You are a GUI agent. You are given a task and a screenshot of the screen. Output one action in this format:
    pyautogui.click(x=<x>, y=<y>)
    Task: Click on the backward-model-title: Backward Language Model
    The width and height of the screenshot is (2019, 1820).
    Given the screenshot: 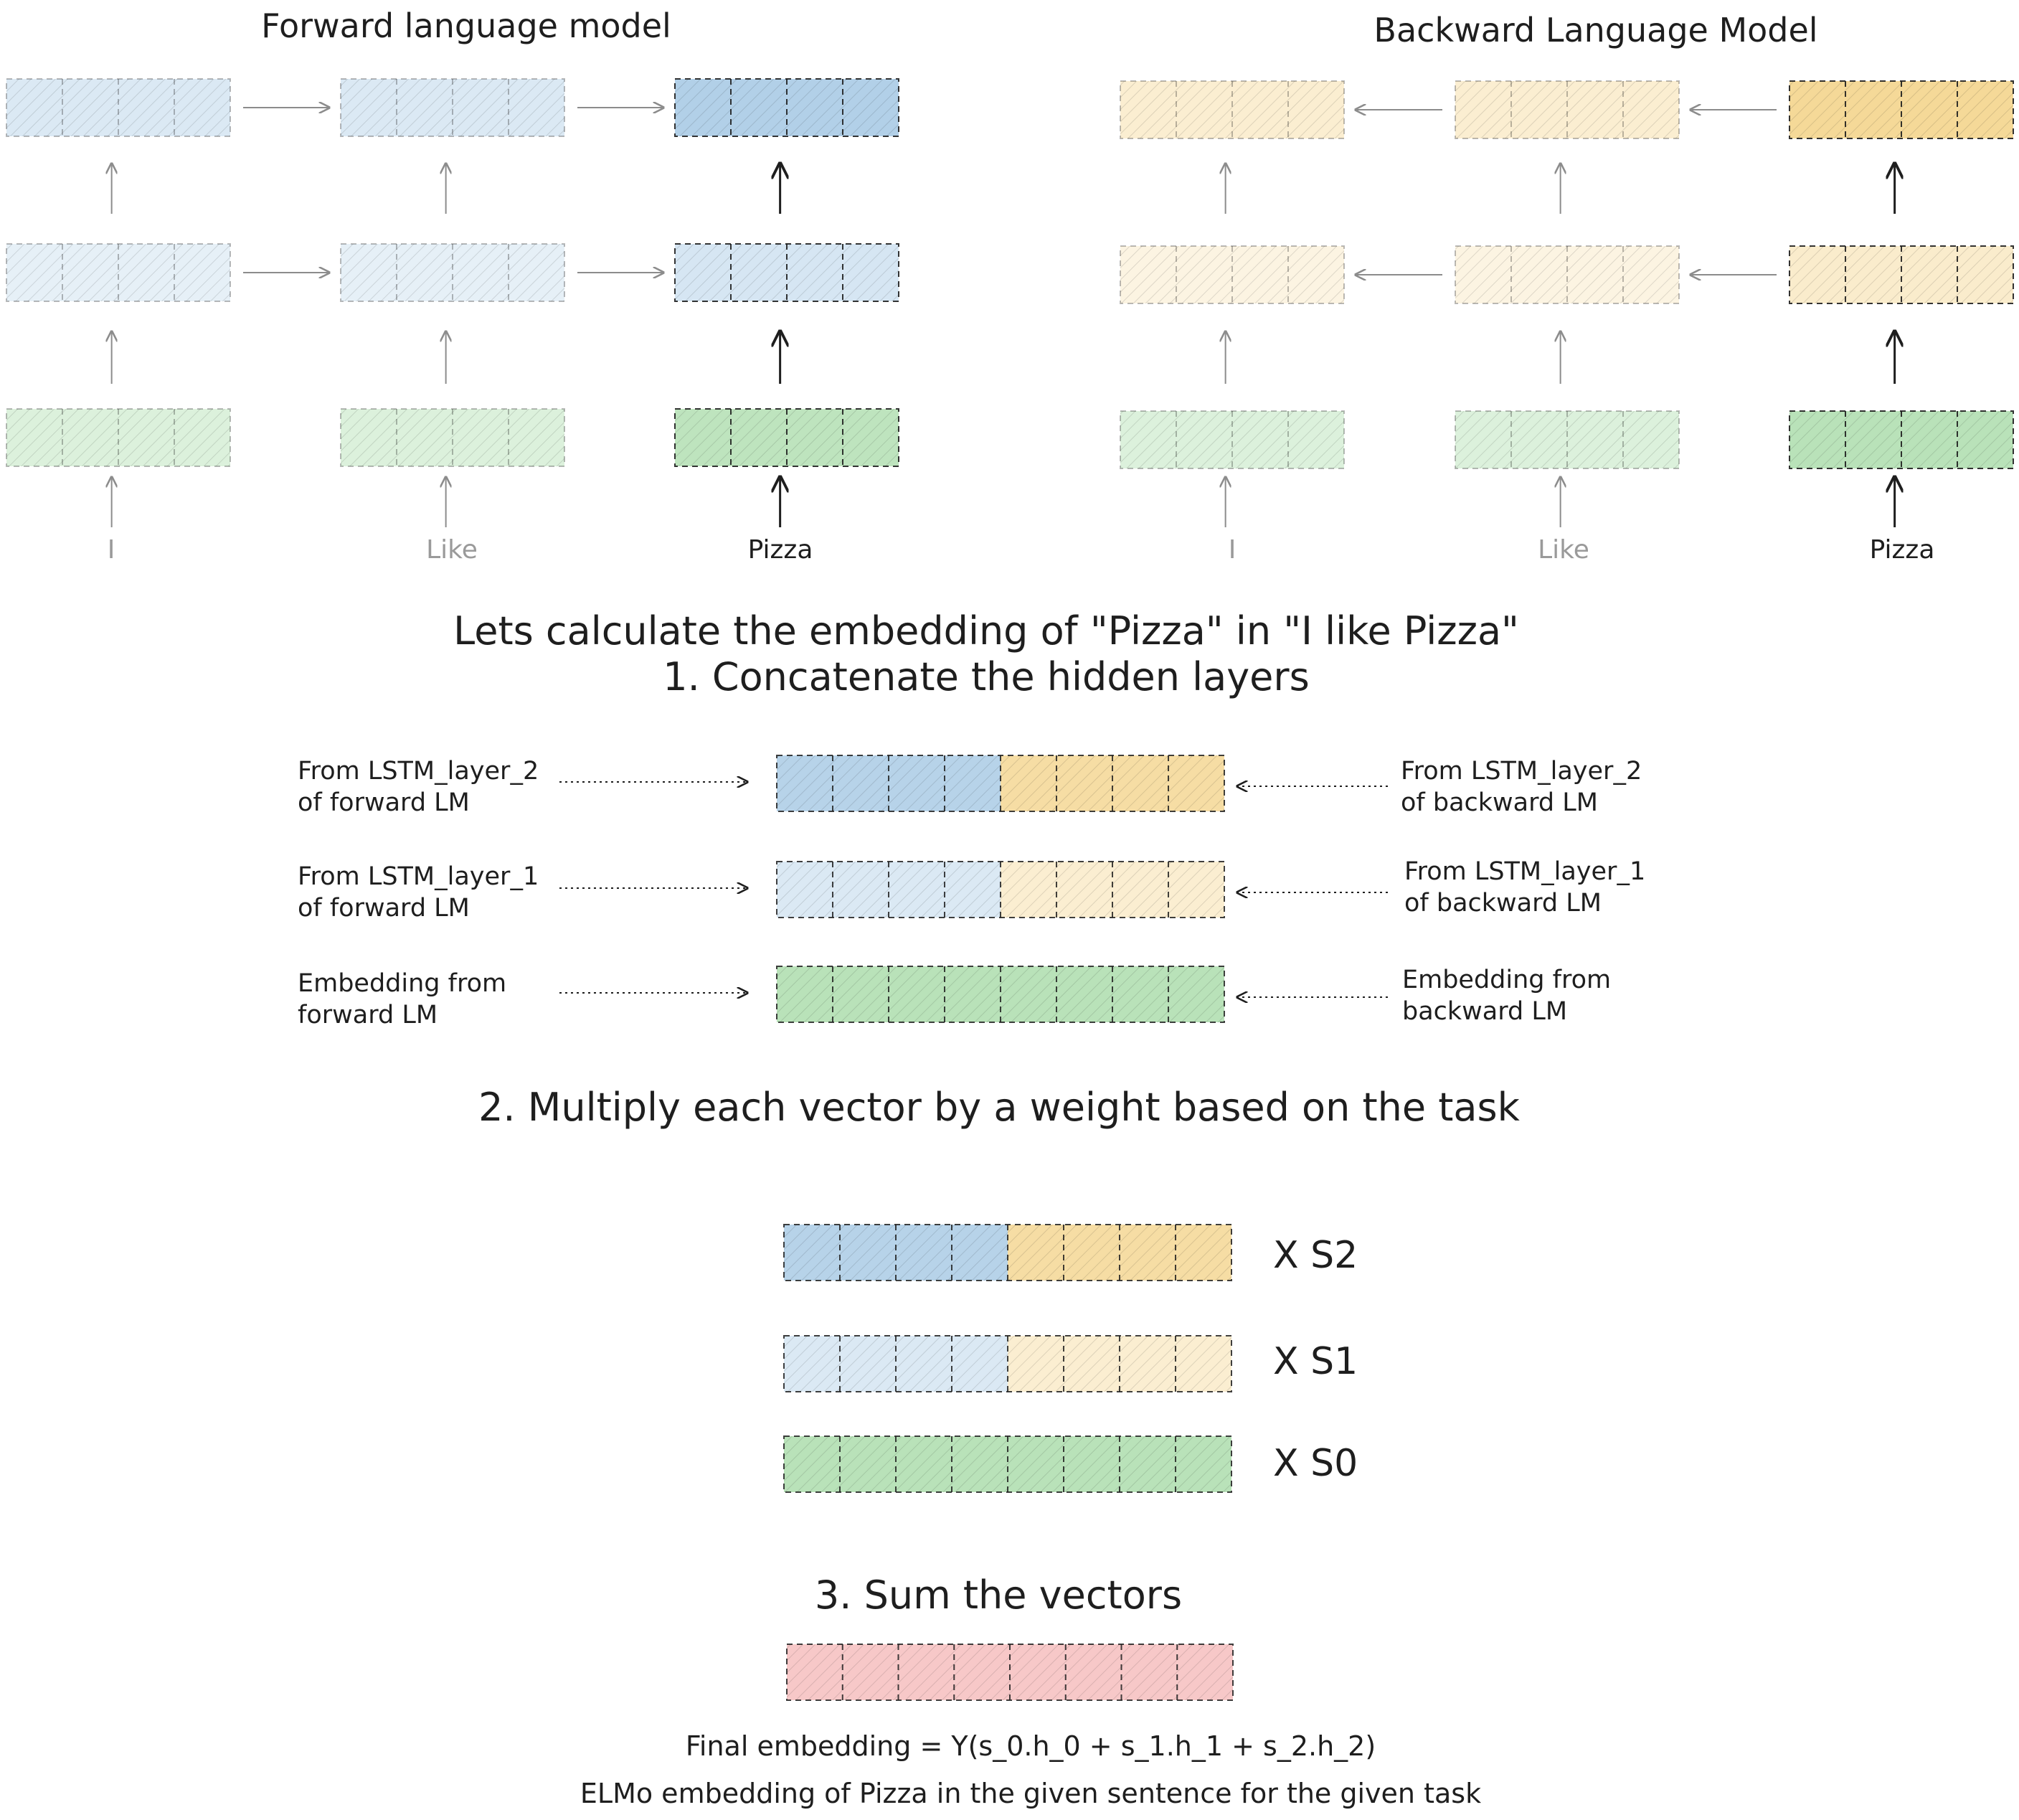 What is the action you would take?
    pyautogui.click(x=1595, y=30)
    